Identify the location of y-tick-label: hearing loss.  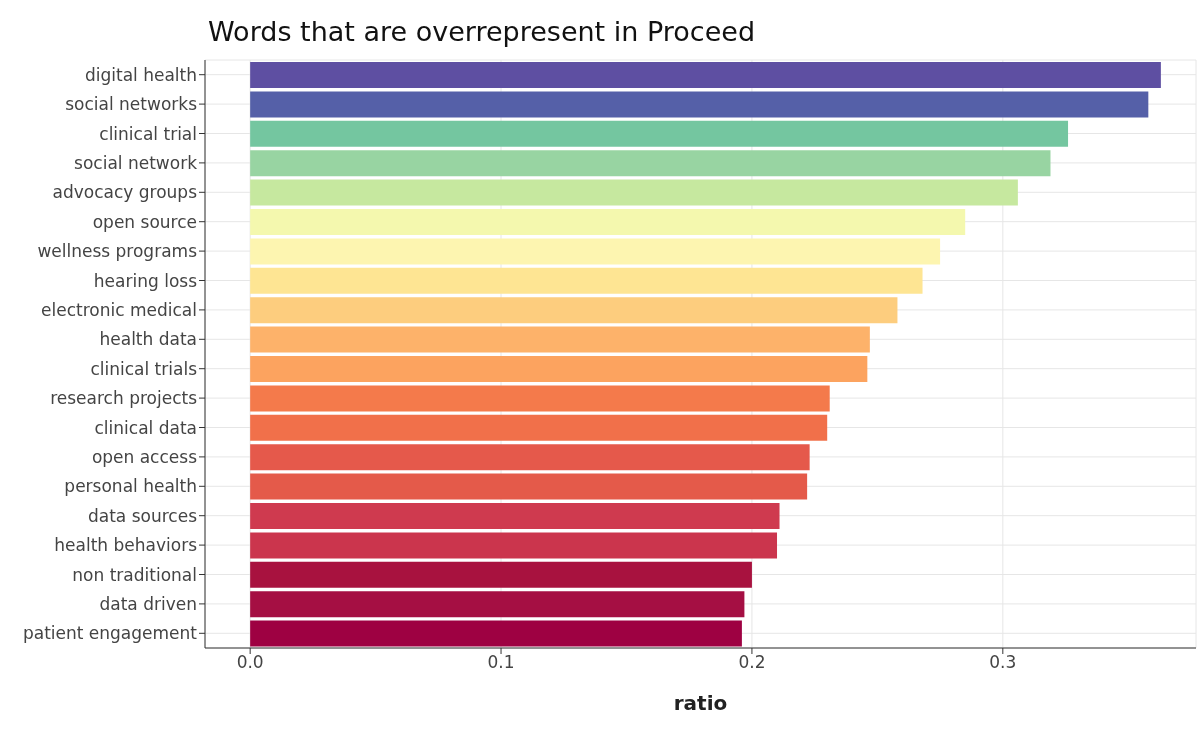
(145, 280).